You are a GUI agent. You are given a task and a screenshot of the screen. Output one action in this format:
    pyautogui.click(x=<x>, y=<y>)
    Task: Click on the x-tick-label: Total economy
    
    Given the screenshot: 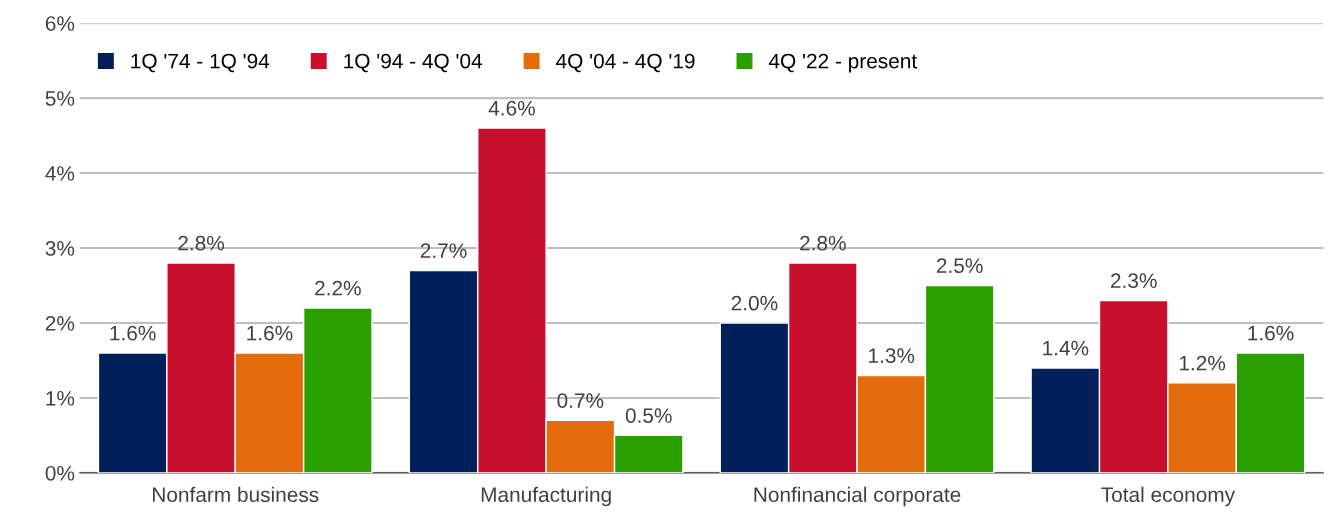 What is the action you would take?
    pyautogui.click(x=1168, y=496)
    